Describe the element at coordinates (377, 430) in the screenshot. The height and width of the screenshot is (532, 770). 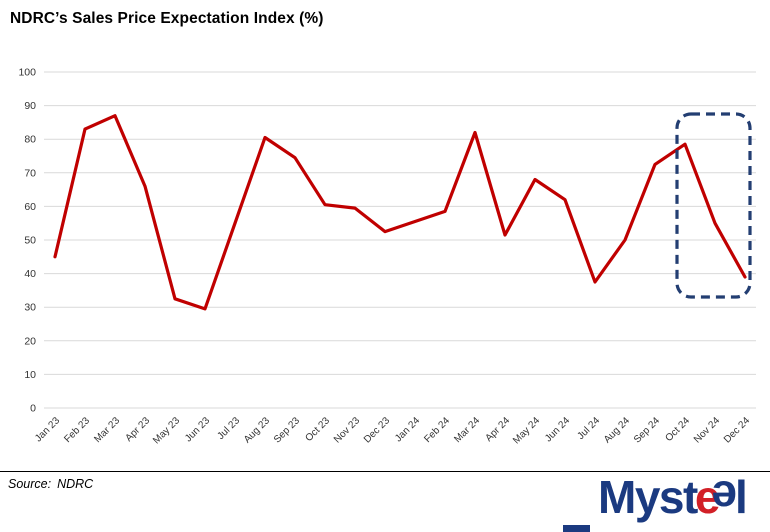
I see `x-tick-label: Dec 23` at that location.